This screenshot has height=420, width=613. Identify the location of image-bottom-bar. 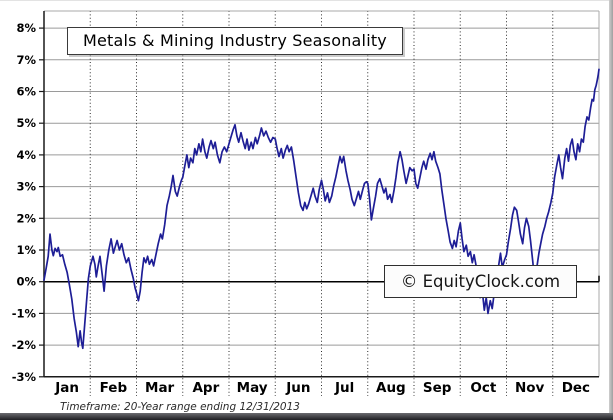
(306, 416).